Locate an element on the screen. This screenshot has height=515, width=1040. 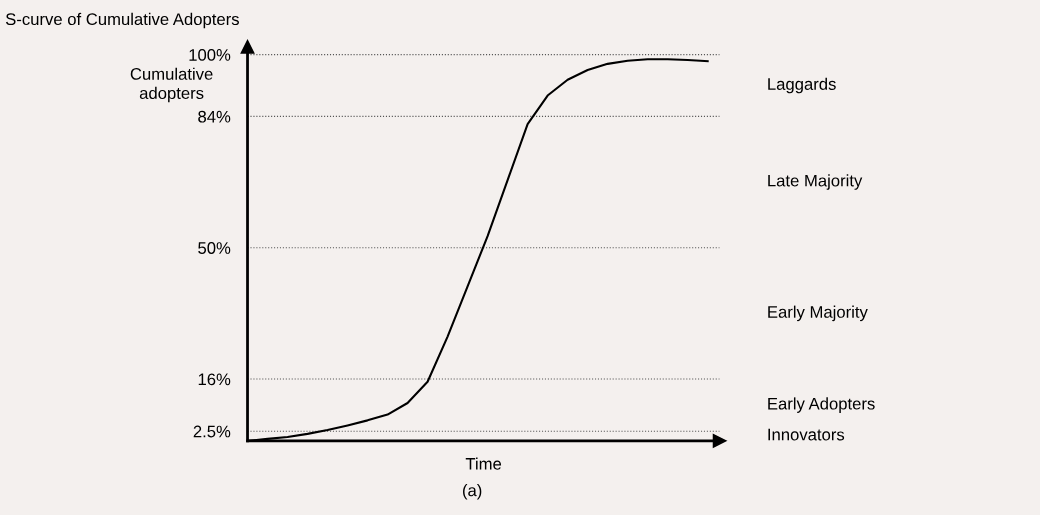
y-tick-label: 2.5% is located at coordinates (212, 431).